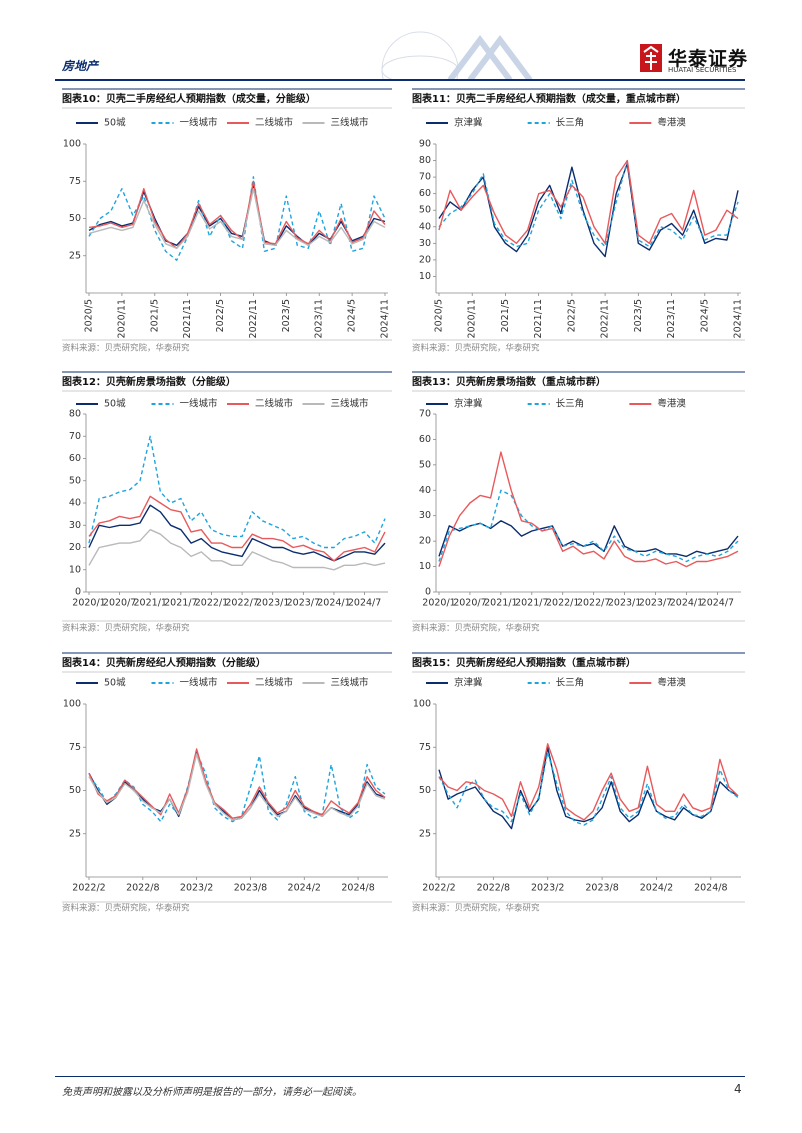 The height and width of the screenshot is (1133, 802). What do you see at coordinates (704, 315) in the screenshot?
I see `x-tick-label: 2024/5` at bounding box center [704, 315].